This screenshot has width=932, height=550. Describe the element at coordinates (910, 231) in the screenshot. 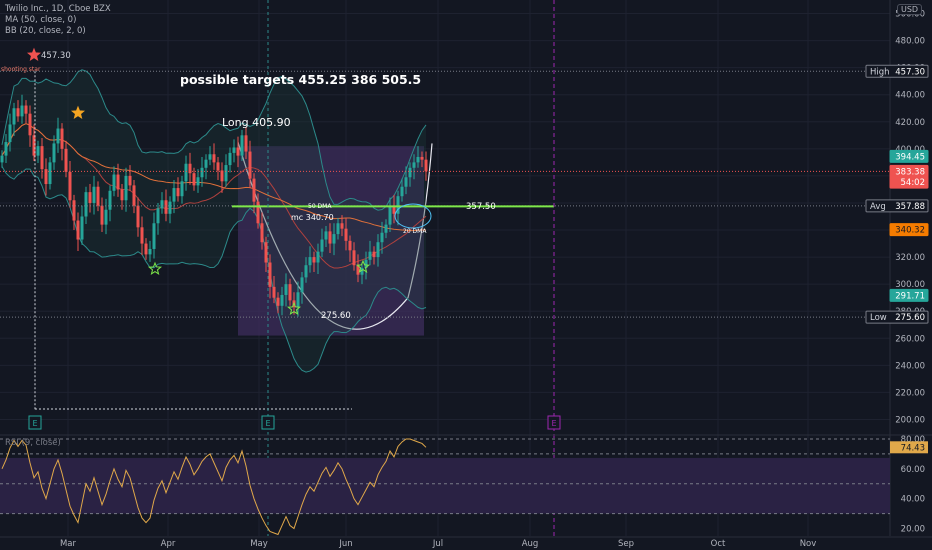

I see `price-badge-value: 340.32` at that location.